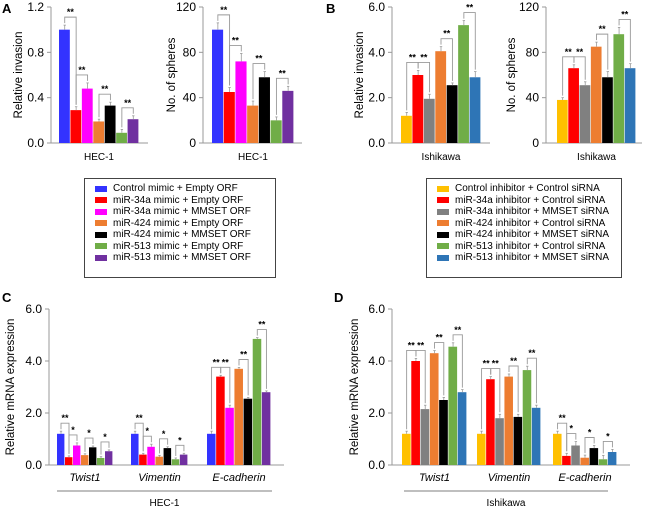 The height and width of the screenshot is (509, 650). Describe the element at coordinates (33, 465) in the screenshot. I see `y-tick-label: 0.0` at that location.